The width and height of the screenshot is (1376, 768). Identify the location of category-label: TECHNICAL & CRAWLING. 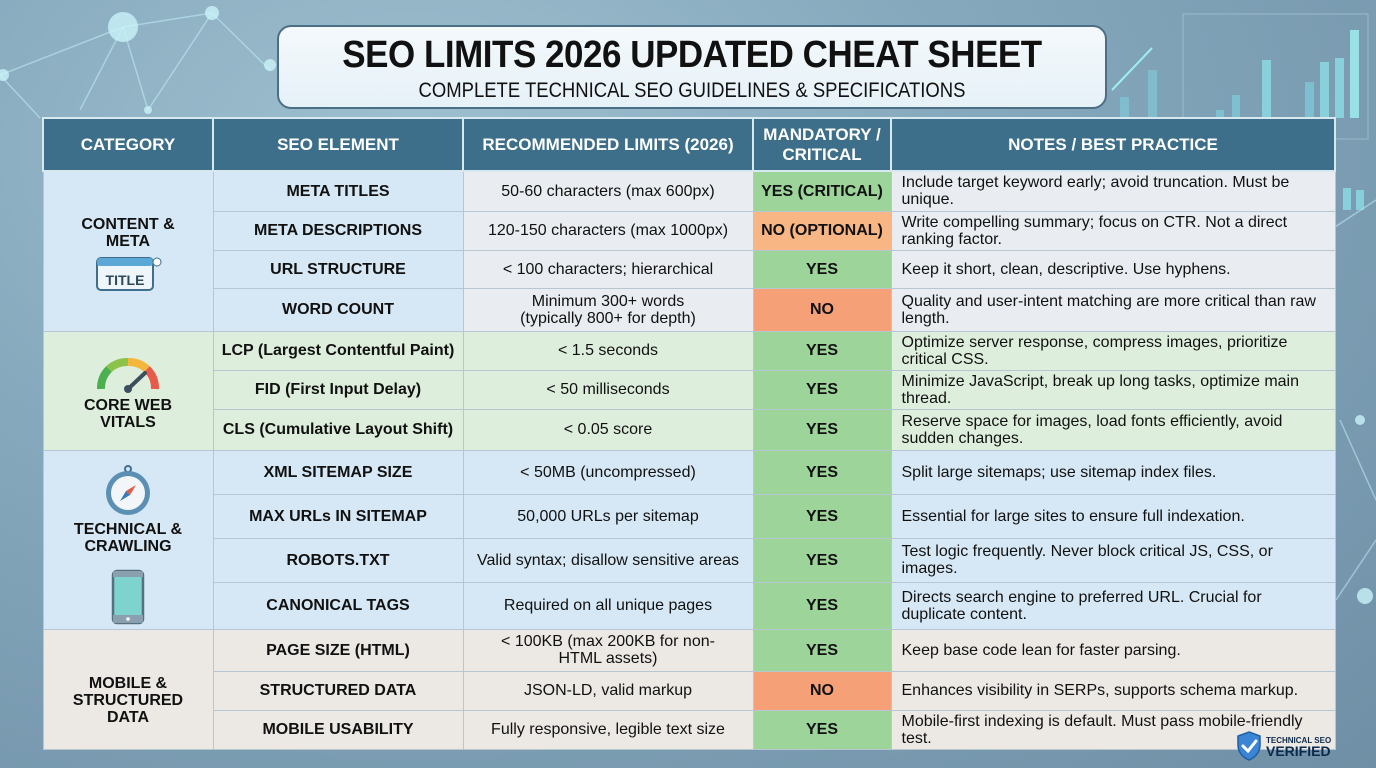
(128, 537).